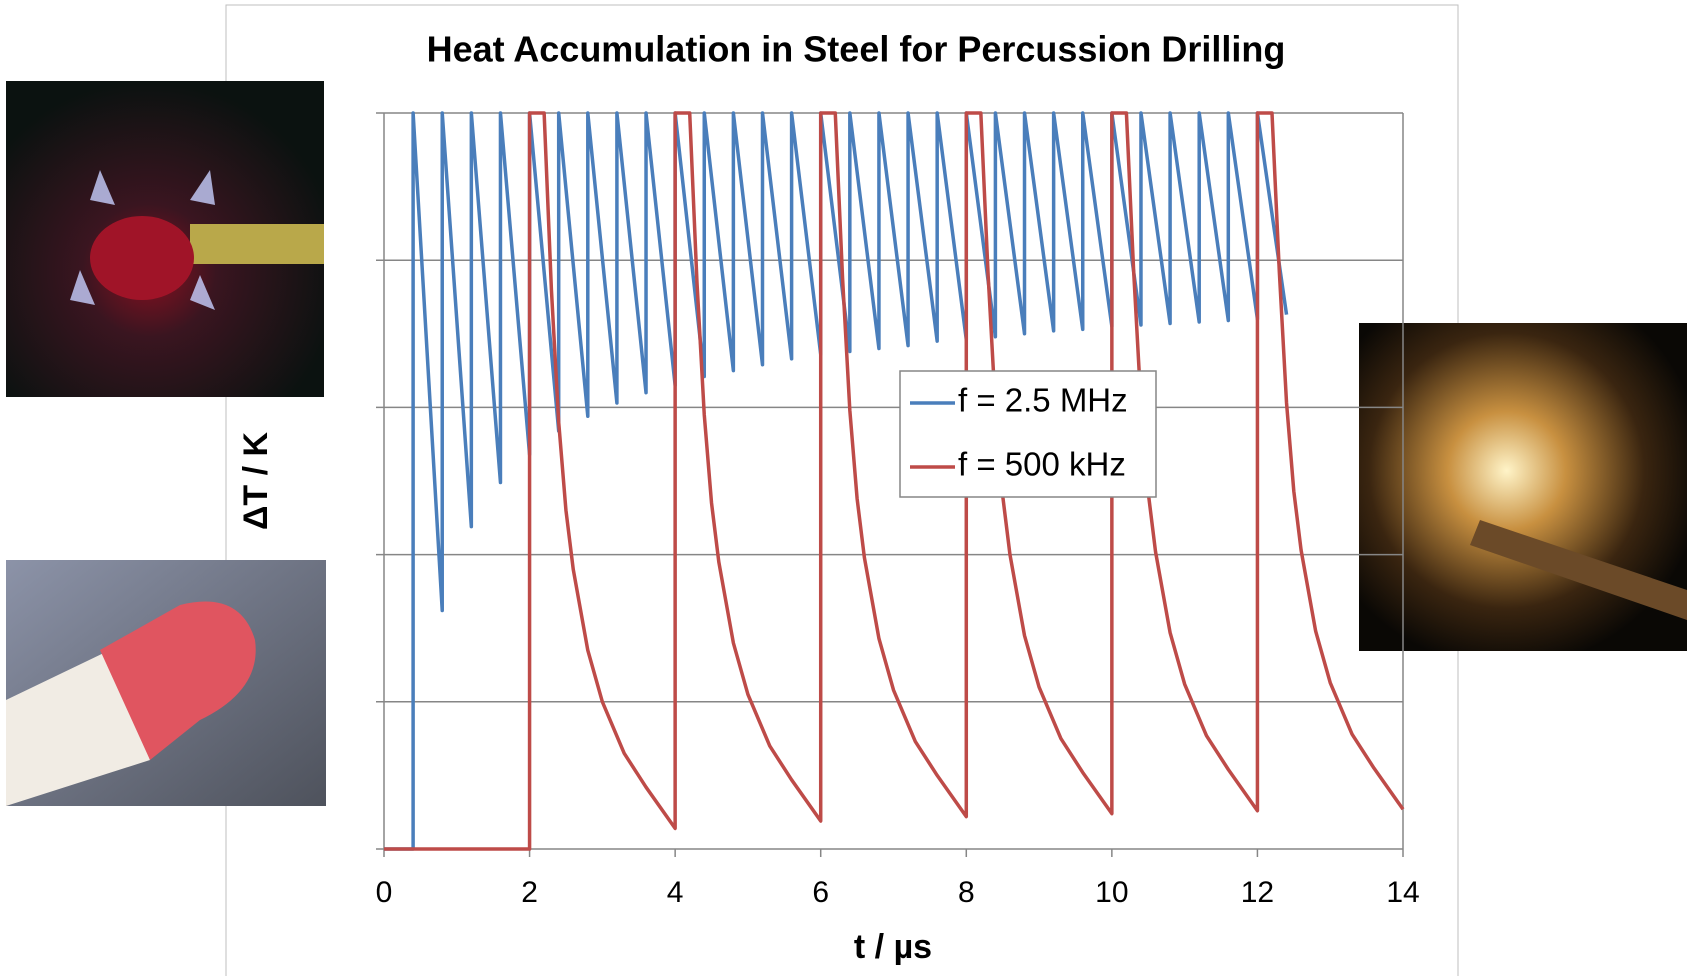 This screenshot has width=1687, height=976. Describe the element at coordinates (165, 239) in the screenshot. I see `photo-top-left` at that location.